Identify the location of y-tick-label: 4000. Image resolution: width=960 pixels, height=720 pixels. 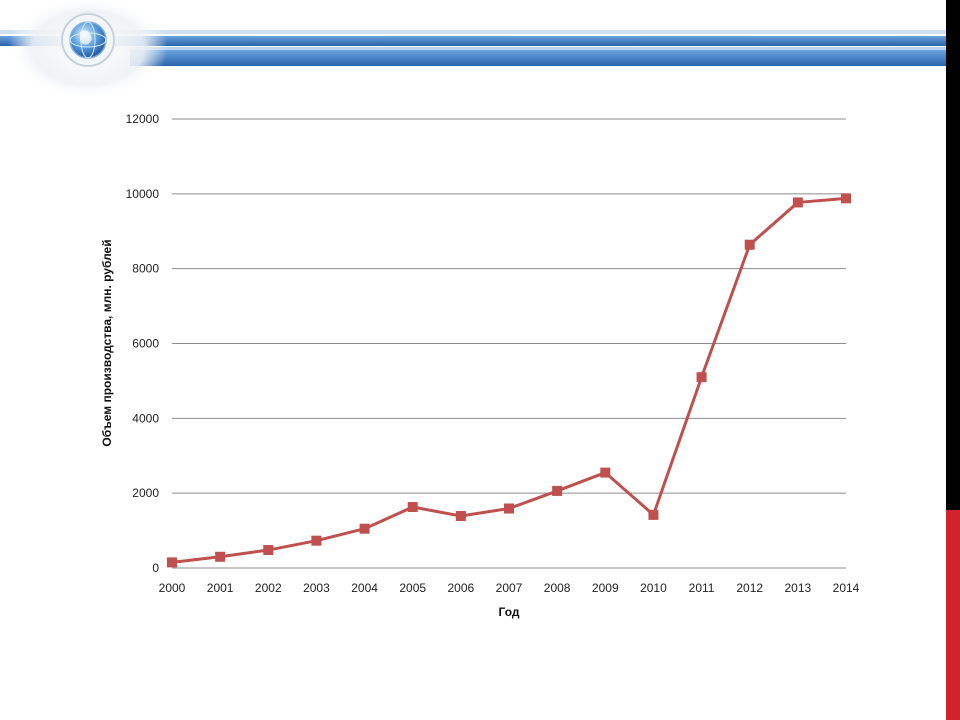
(145, 418).